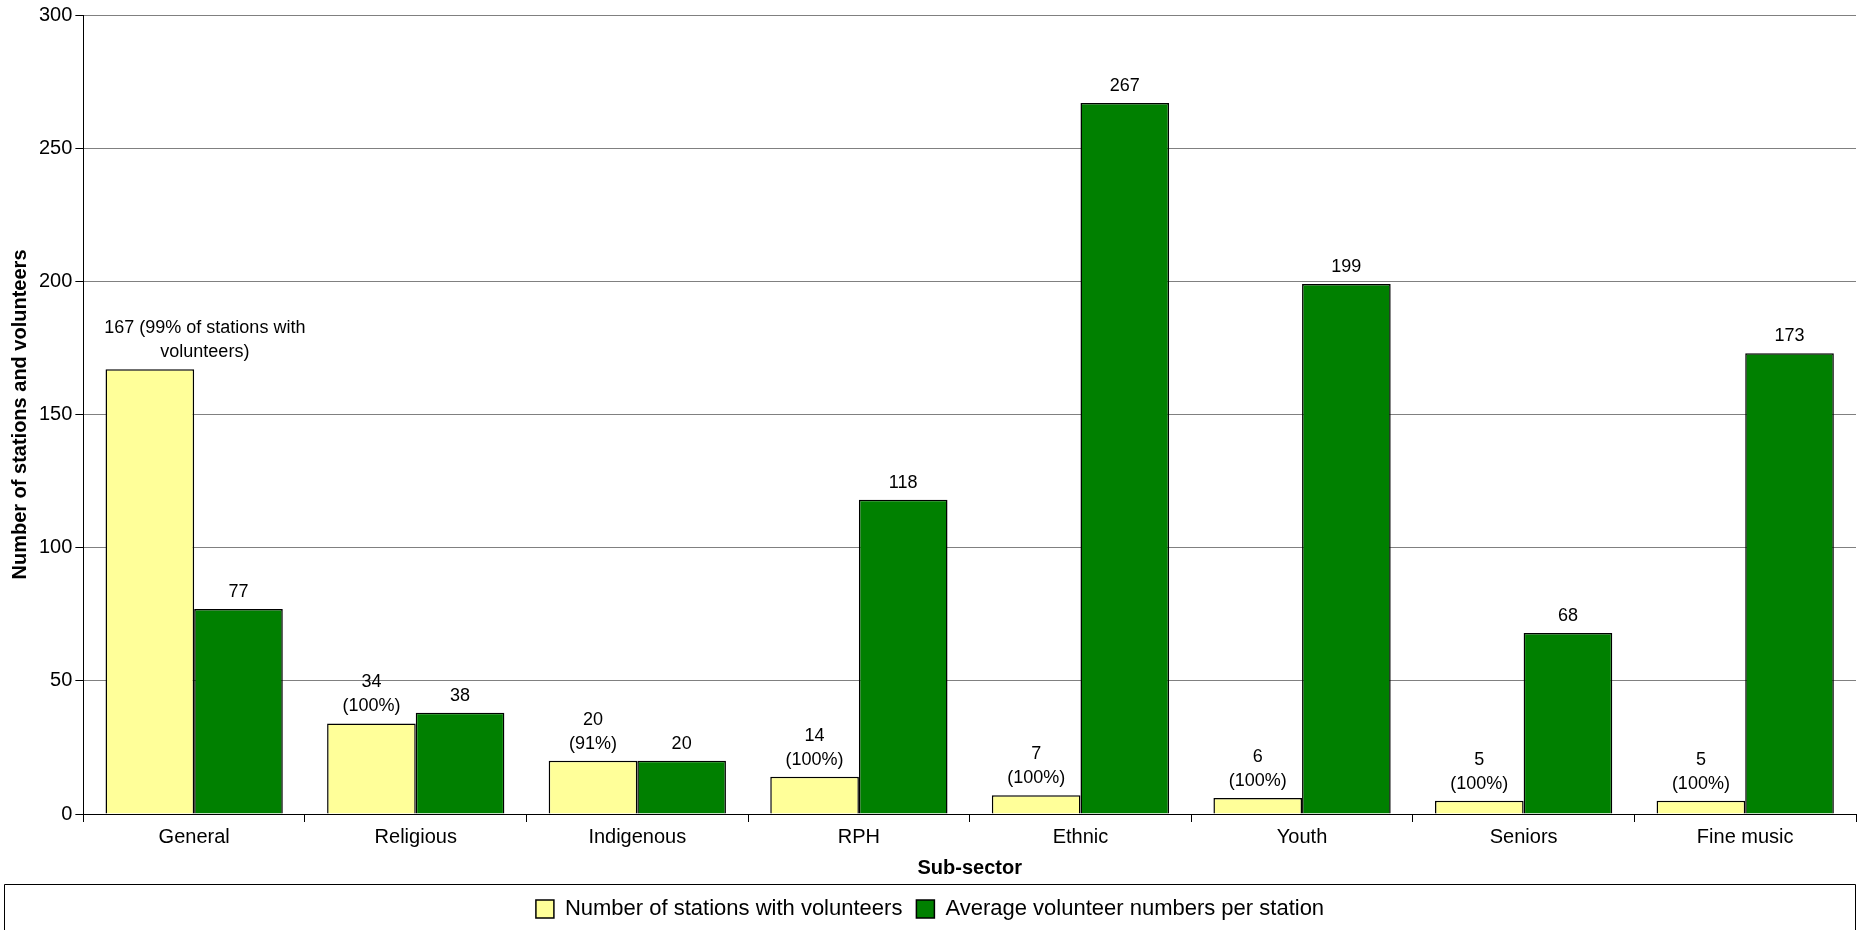  What do you see at coordinates (205, 339) in the screenshot?
I see `data-label: 167 (99% of stations with volunteers)` at bounding box center [205, 339].